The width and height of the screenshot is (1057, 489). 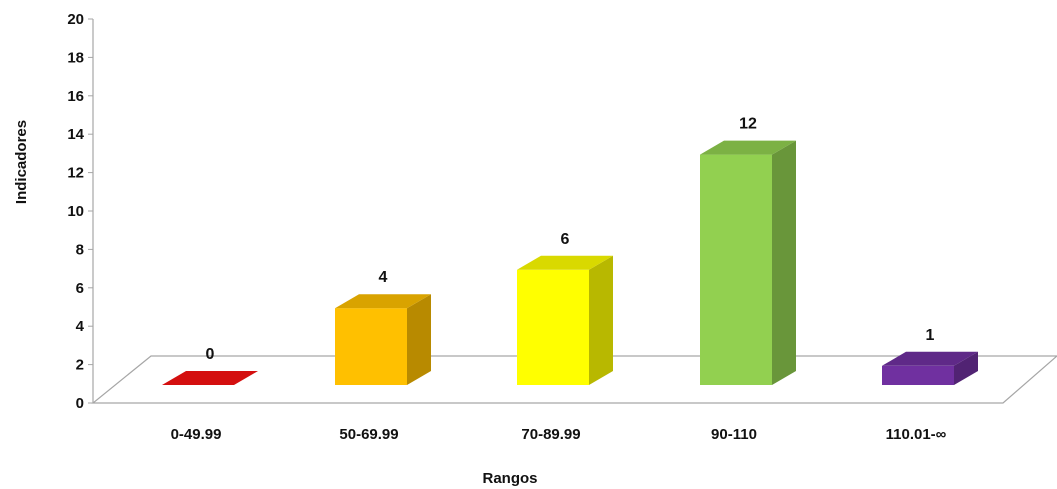 What do you see at coordinates (916, 434) in the screenshot?
I see `x-tick-label: 110.01-∞` at bounding box center [916, 434].